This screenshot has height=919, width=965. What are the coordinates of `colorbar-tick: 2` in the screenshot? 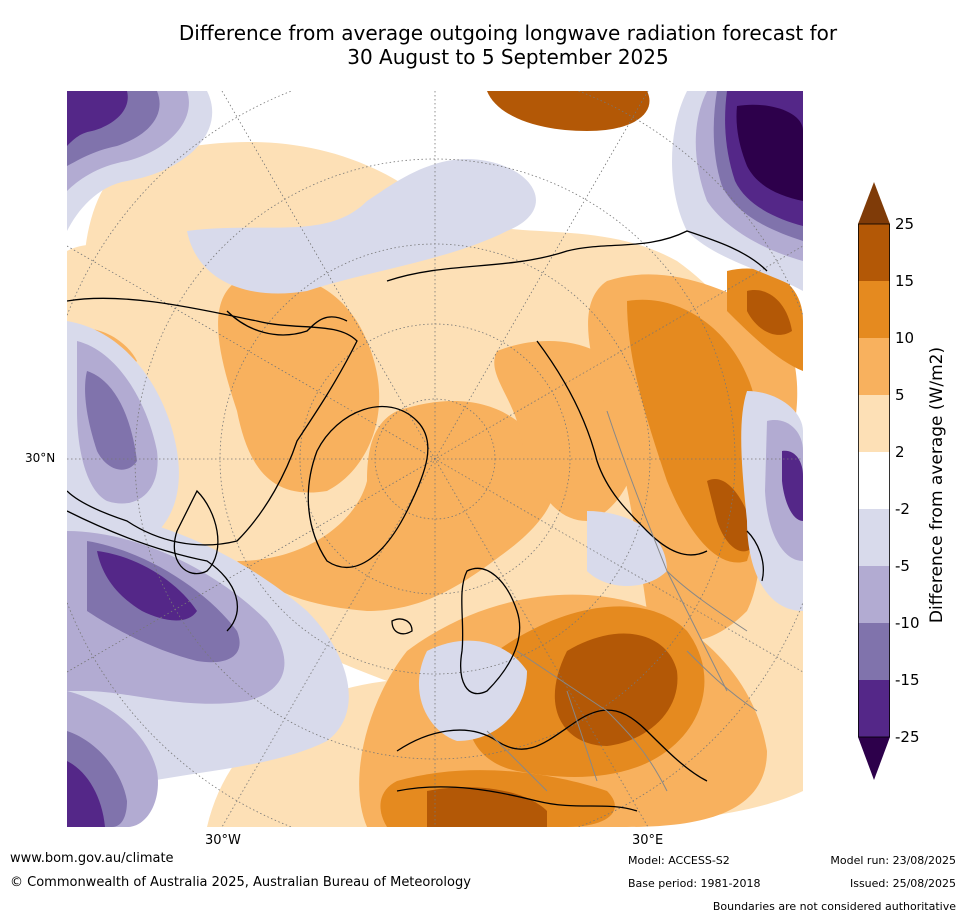 It's located at (900, 452).